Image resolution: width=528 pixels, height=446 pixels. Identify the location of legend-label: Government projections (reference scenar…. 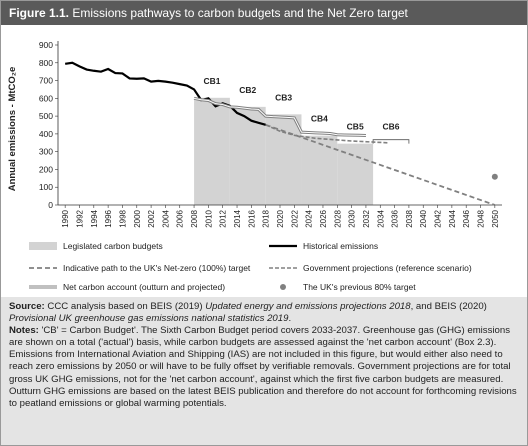
(387, 268).